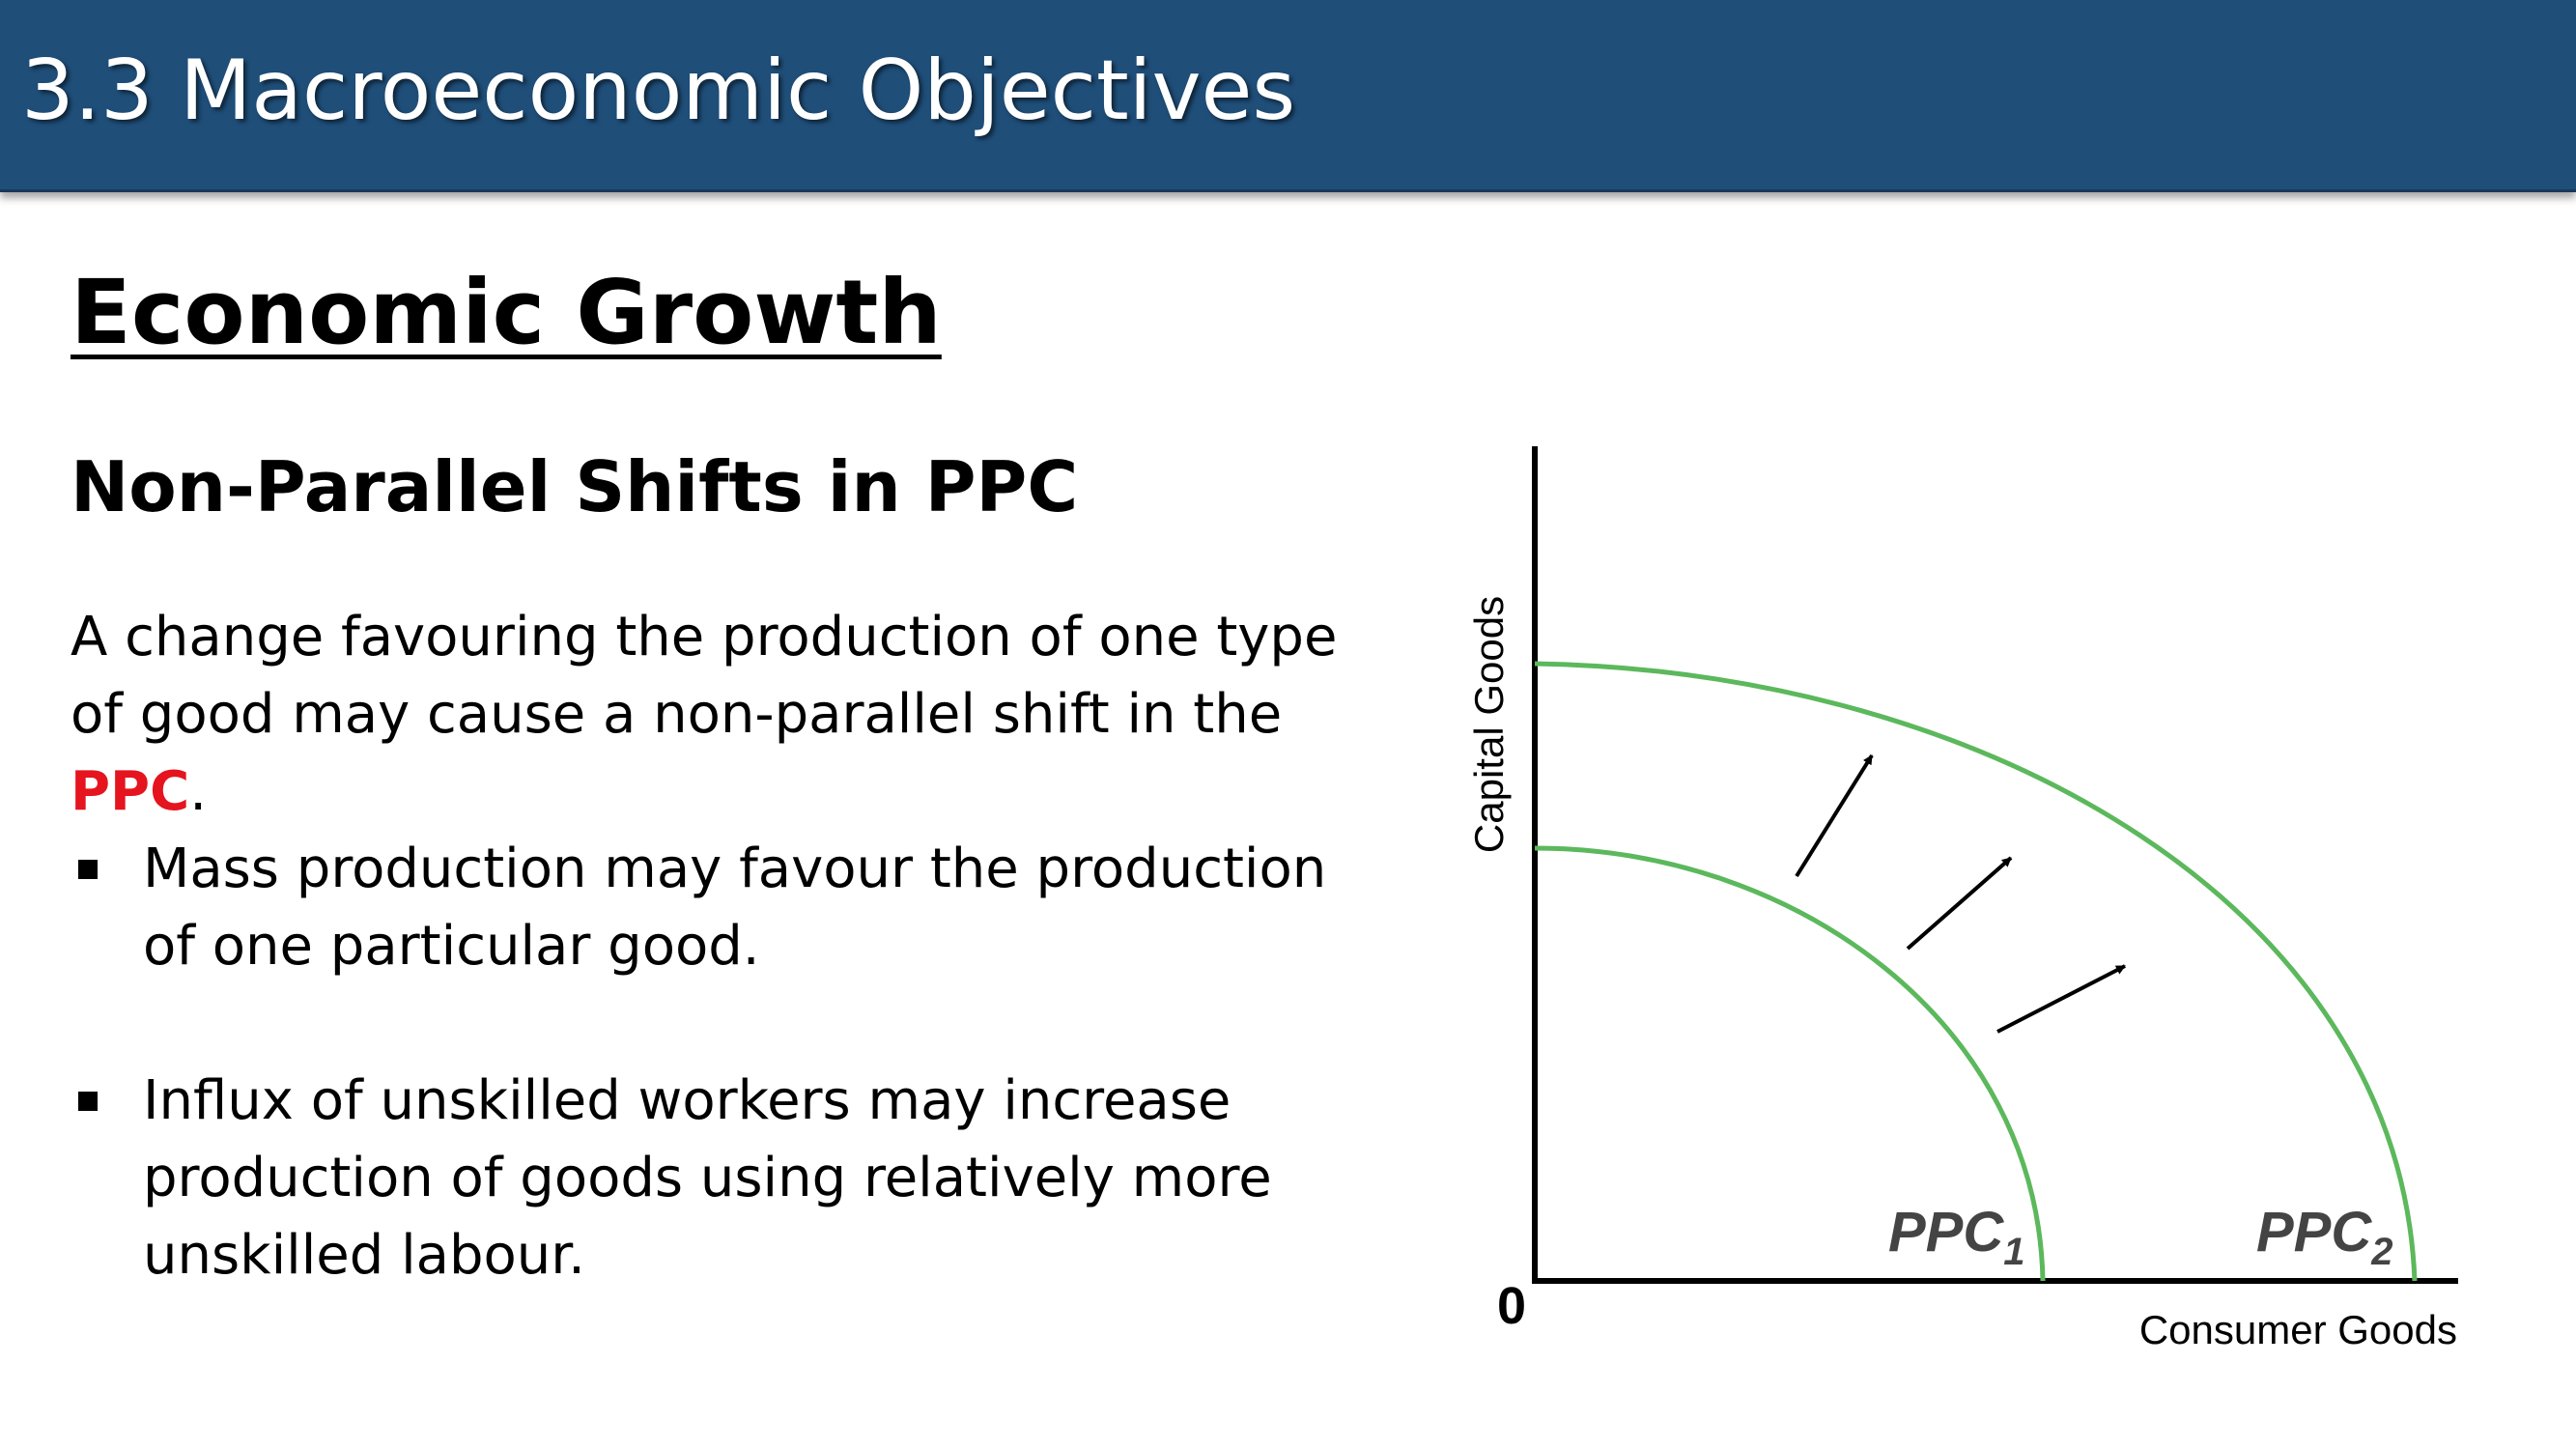  I want to click on x-axis-label: Consumer Goods, so click(2298, 1329).